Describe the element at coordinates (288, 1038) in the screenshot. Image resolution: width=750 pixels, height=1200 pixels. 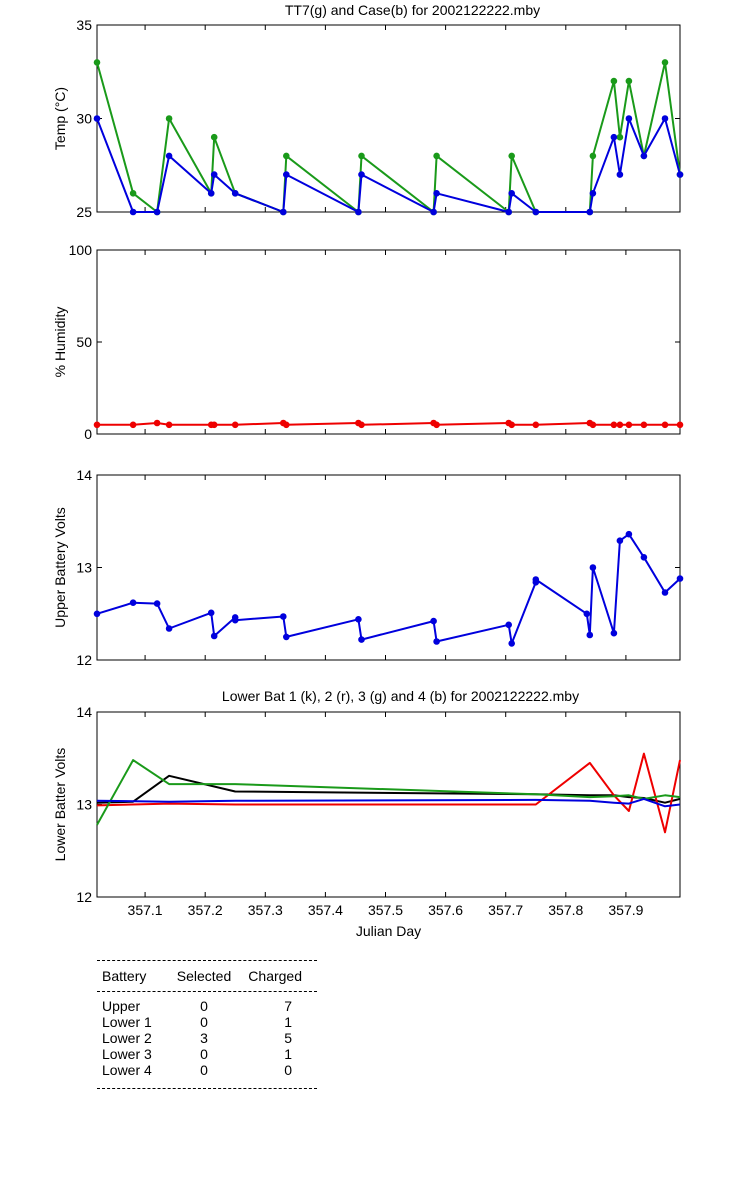
I see `charged-count: 5` at that location.